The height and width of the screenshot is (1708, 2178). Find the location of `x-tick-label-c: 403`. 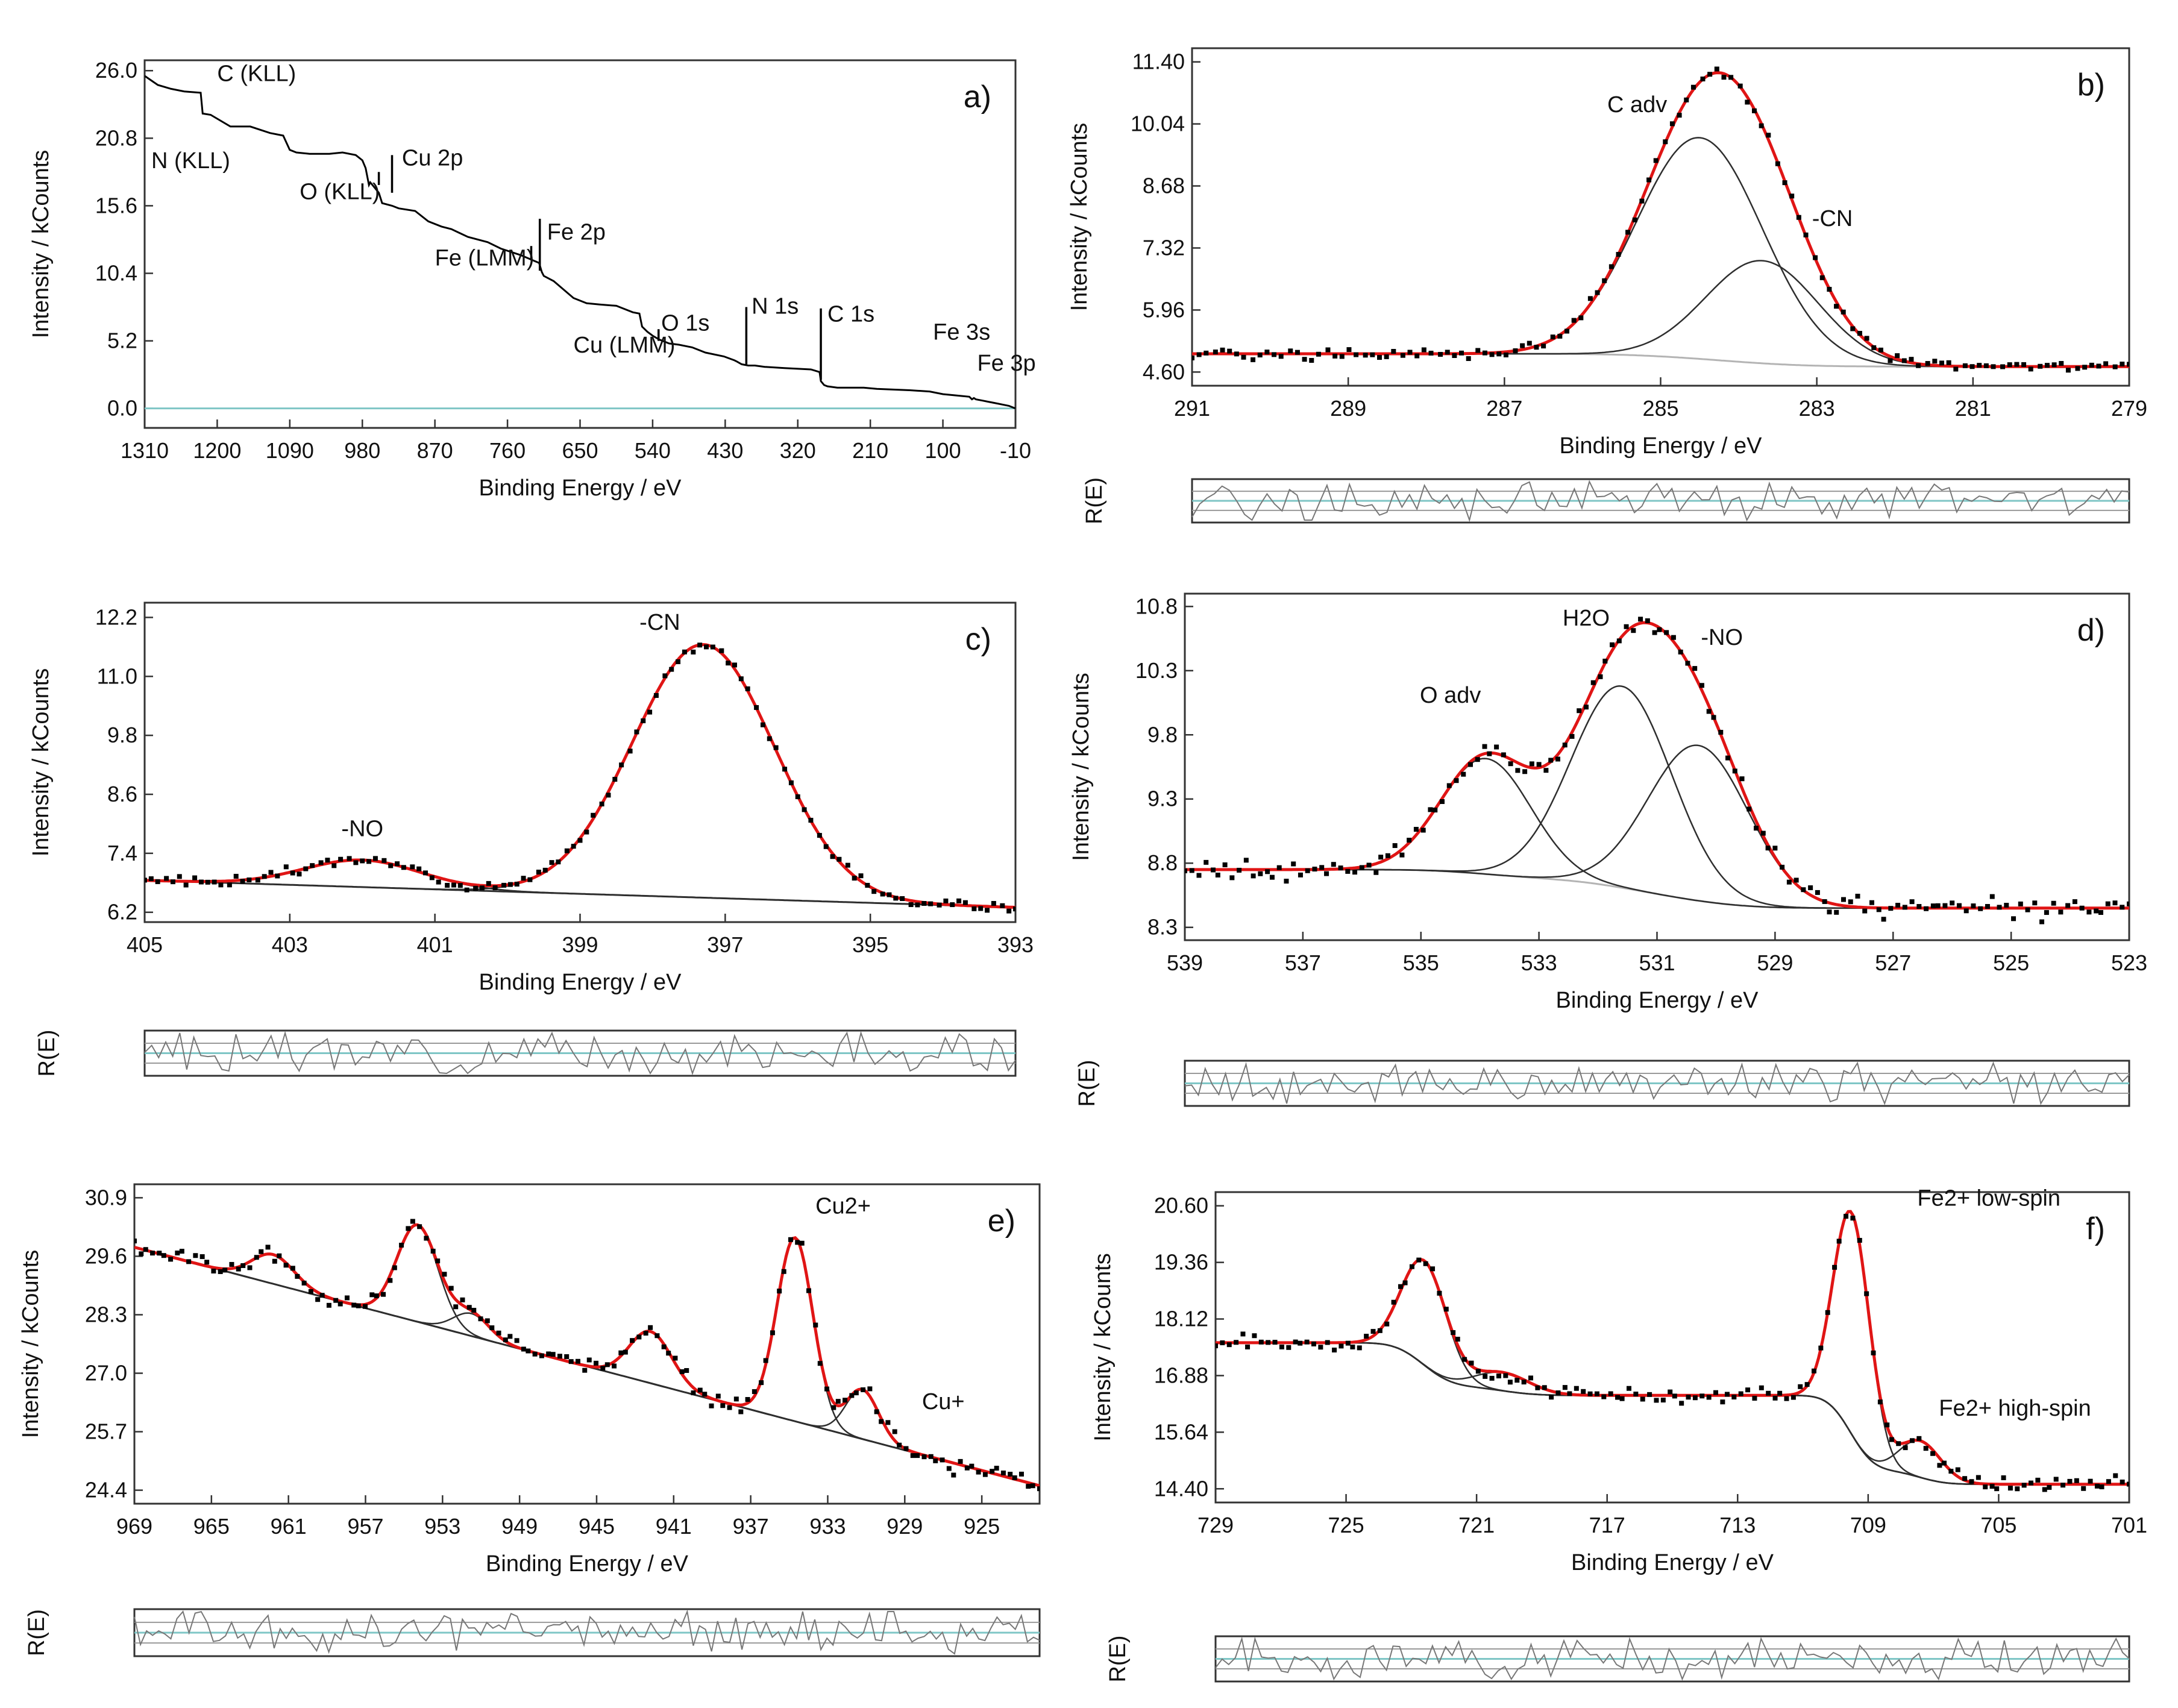

x-tick-label-c: 403 is located at coordinates (290, 944).